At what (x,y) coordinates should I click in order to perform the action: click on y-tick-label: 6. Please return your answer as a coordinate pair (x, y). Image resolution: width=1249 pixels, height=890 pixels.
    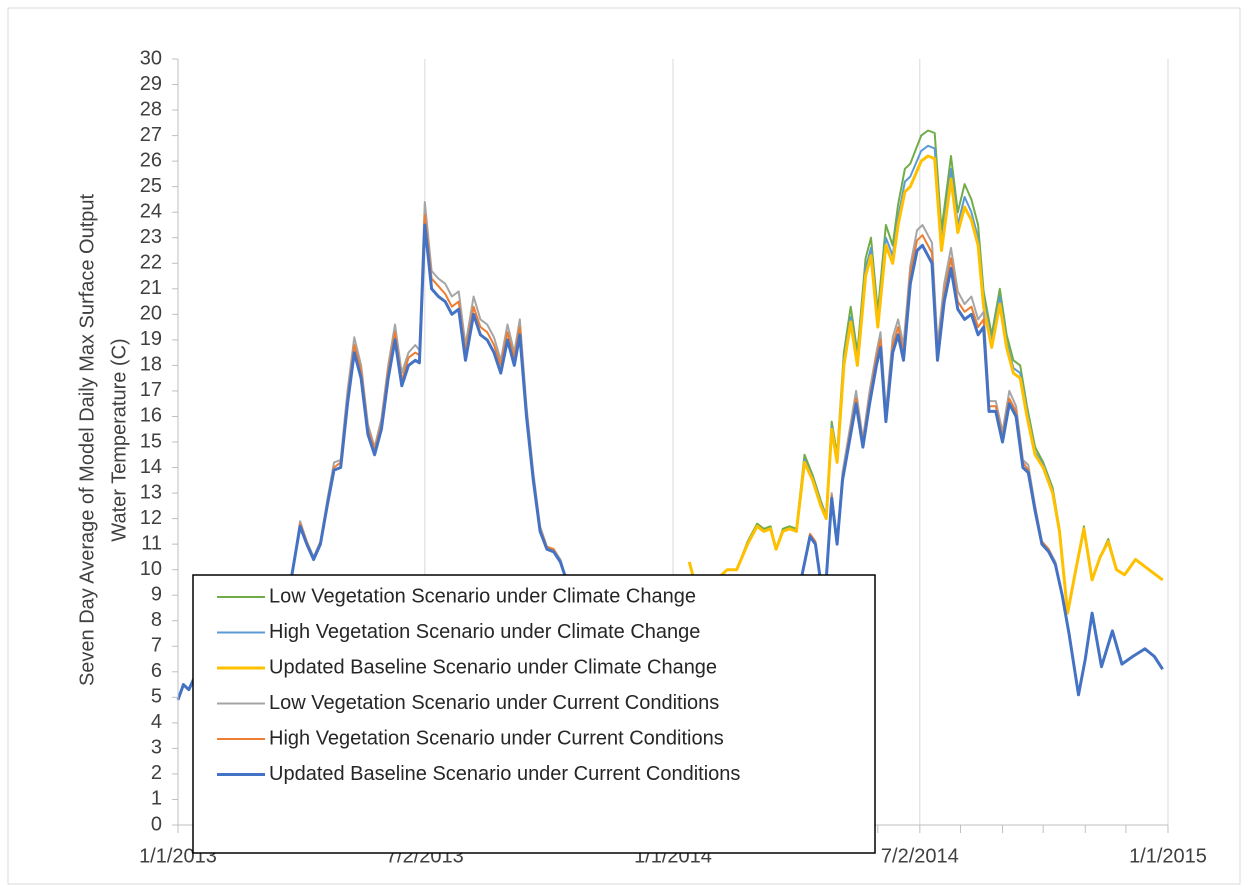
    Looking at the image, I should click on (156, 671).